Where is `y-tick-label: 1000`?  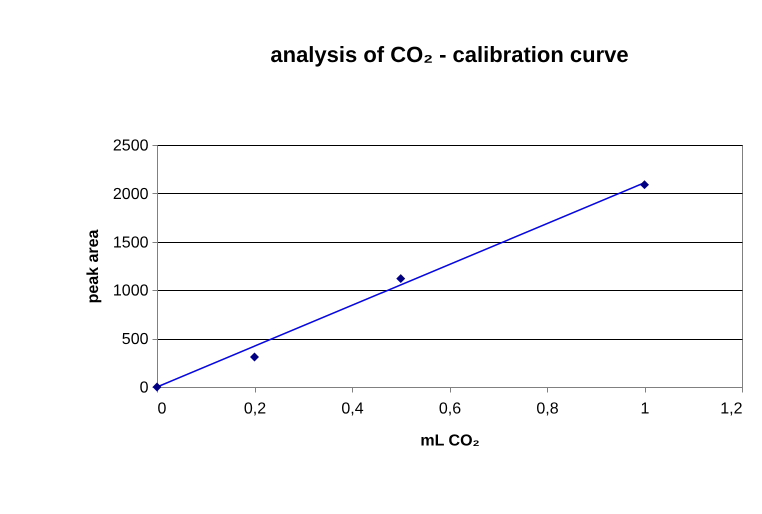 y-tick-label: 1000 is located at coordinates (130, 291).